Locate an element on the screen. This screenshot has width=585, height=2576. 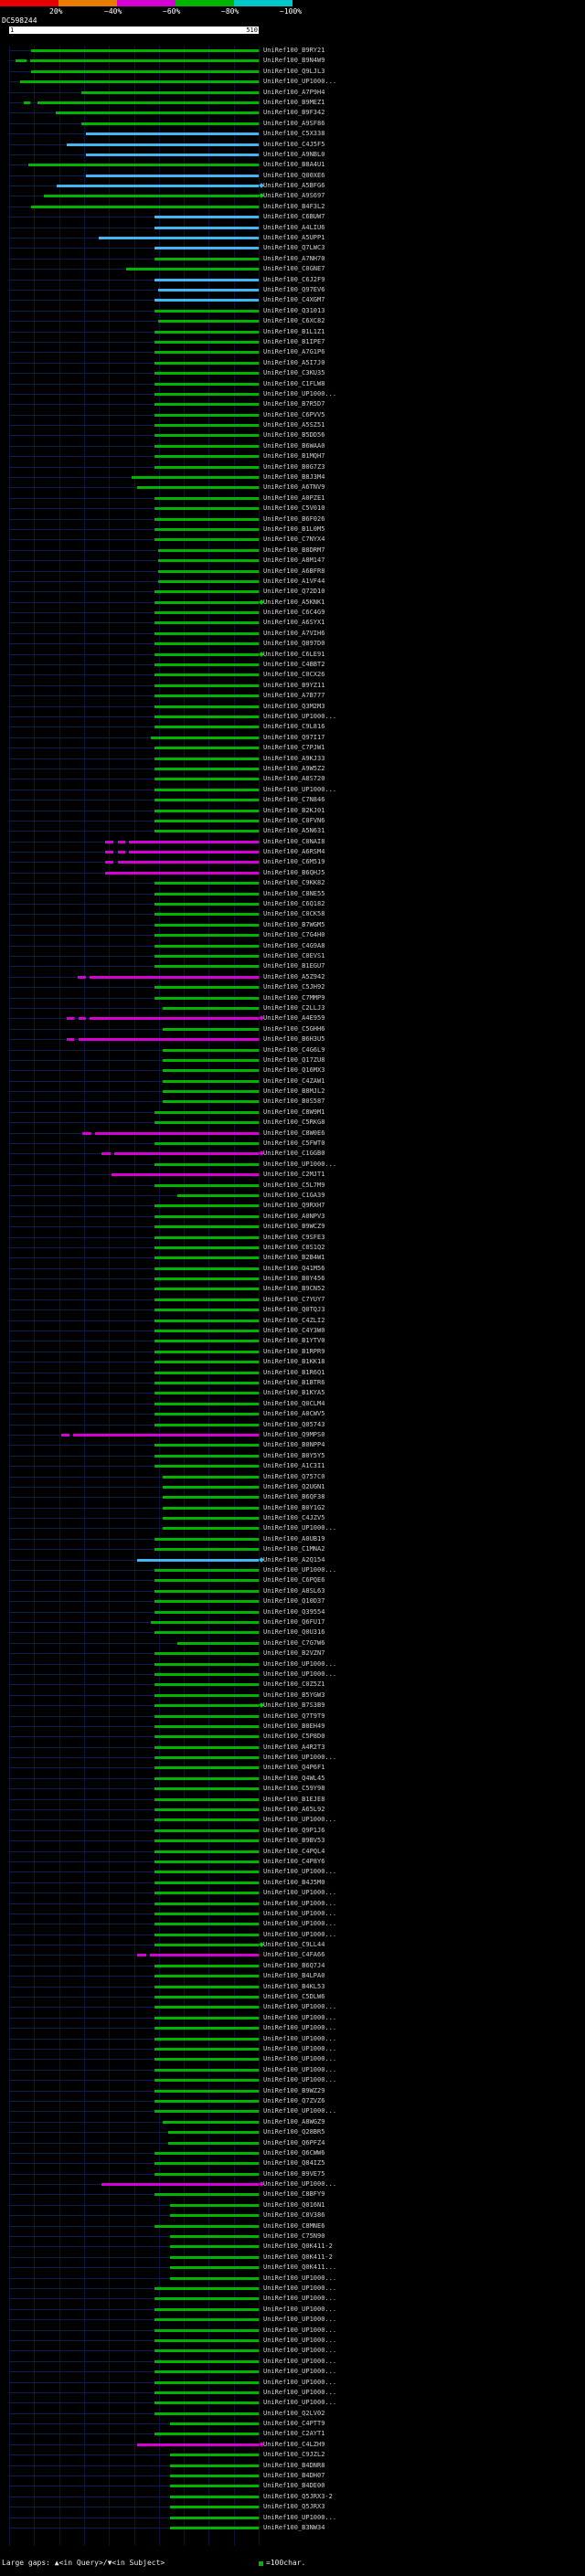
hit-label: UniRef100_B9VE75 is located at coordinates (294, 2173).